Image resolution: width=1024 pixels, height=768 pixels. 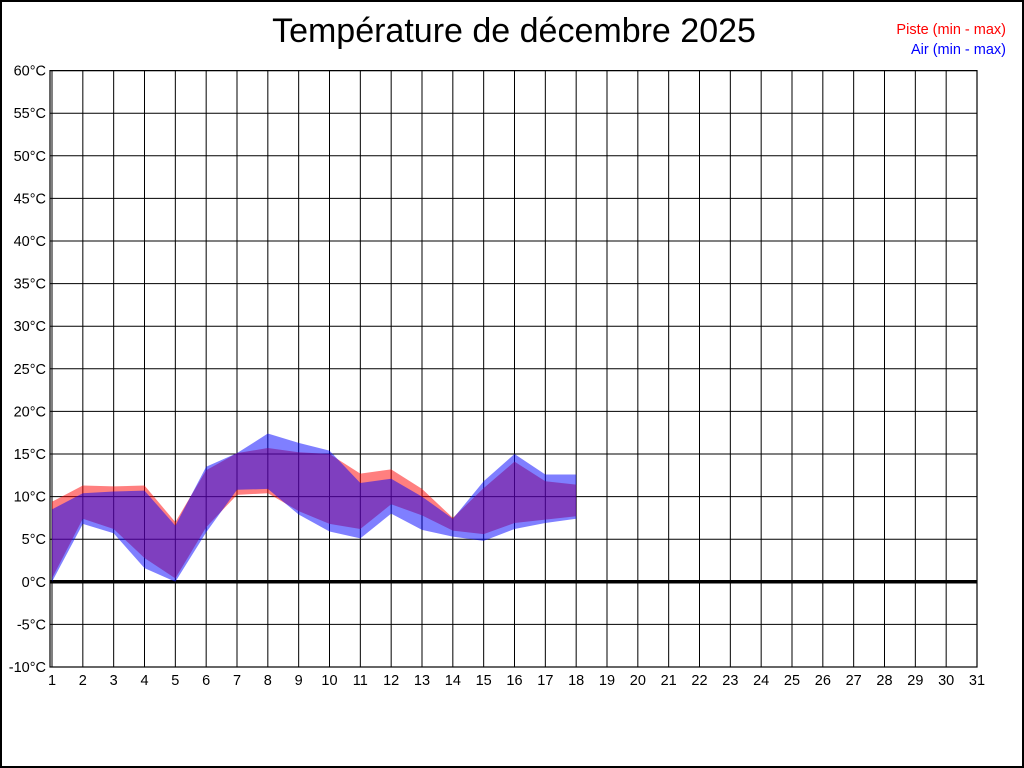 I want to click on x-tick-label: 3, so click(x=114, y=681).